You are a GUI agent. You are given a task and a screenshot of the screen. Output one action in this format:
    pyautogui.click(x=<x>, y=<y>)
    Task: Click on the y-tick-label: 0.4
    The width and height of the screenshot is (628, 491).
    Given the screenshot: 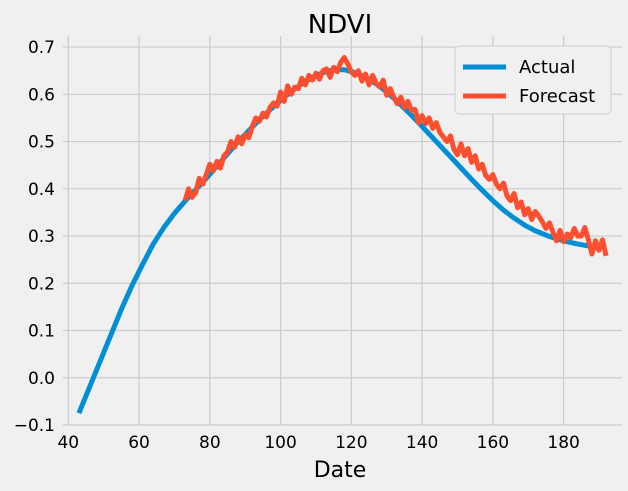 What is the action you would take?
    pyautogui.click(x=41, y=190)
    